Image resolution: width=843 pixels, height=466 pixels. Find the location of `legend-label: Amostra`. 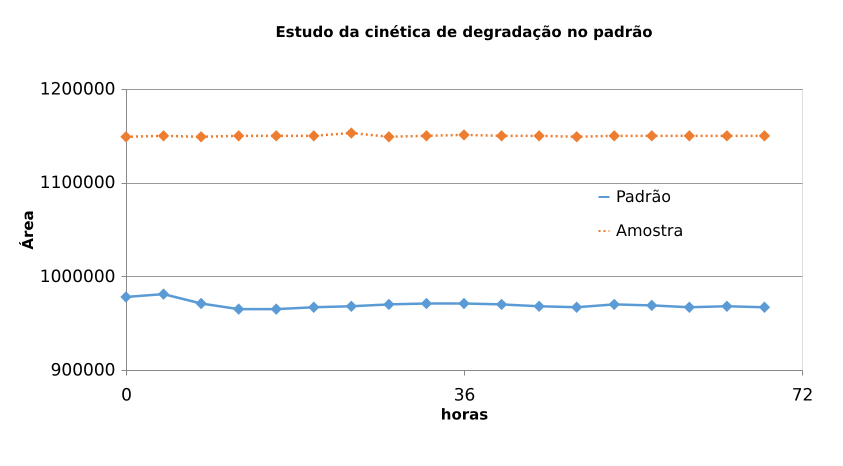

legend-label: Amostra is located at coordinates (650, 230).